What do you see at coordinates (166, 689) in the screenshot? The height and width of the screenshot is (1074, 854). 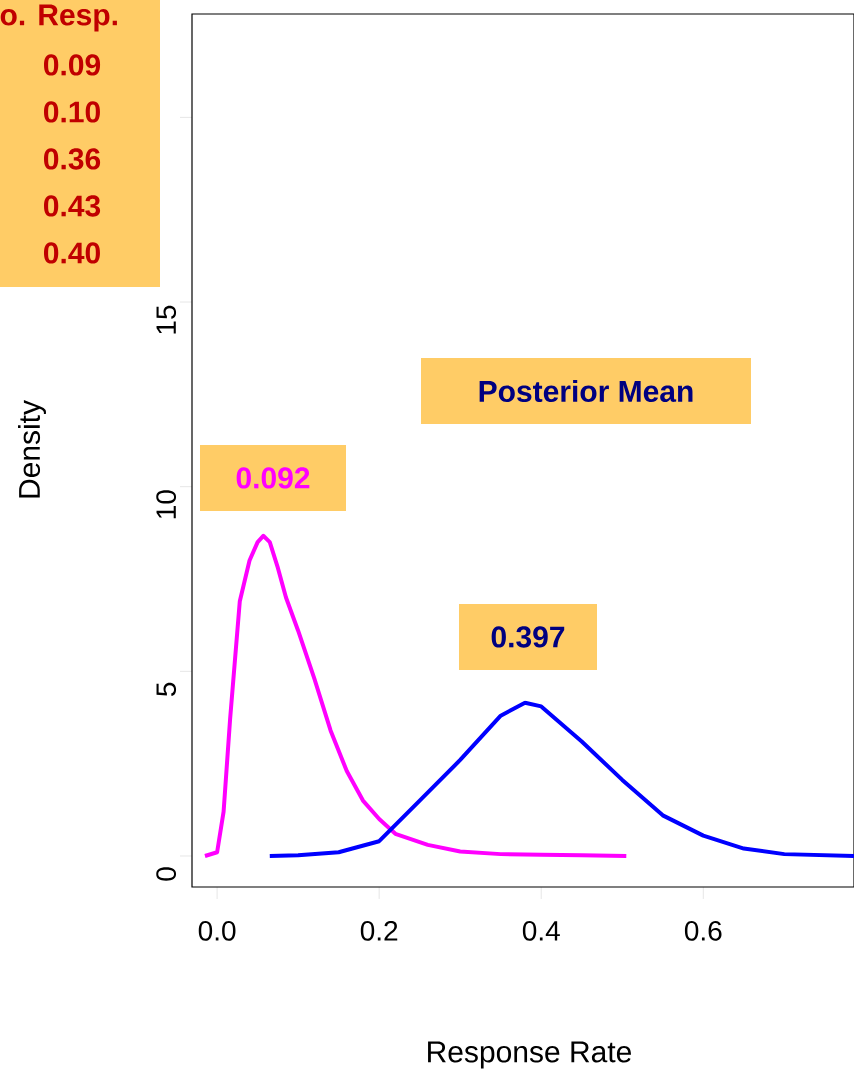 I see `y-tick-label: 5` at bounding box center [166, 689].